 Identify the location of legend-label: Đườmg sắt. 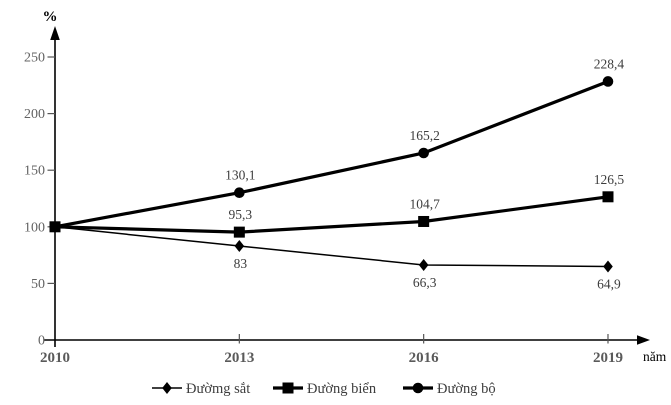
(218, 389).